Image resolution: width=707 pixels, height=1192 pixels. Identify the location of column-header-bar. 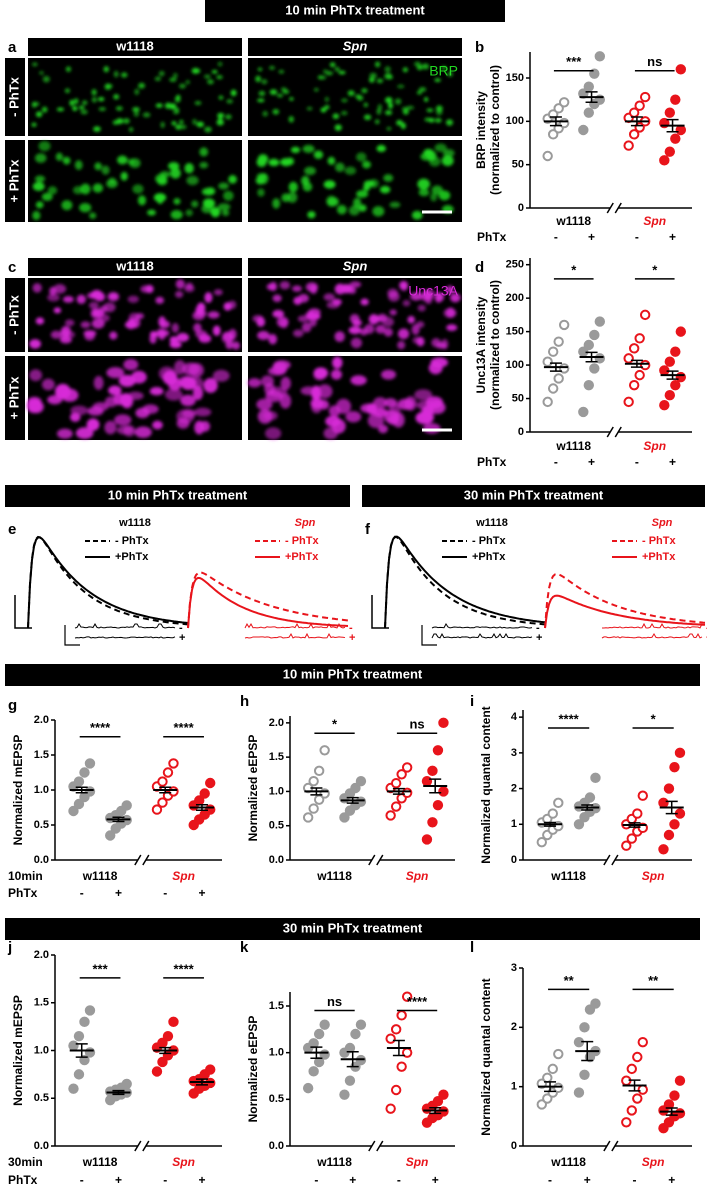
(135, 47).